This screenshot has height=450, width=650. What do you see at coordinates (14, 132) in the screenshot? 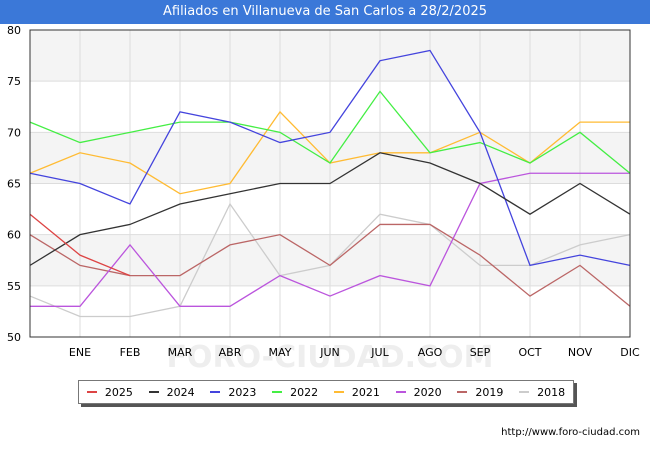
I see `y-tick-label: 70` at bounding box center [14, 132].